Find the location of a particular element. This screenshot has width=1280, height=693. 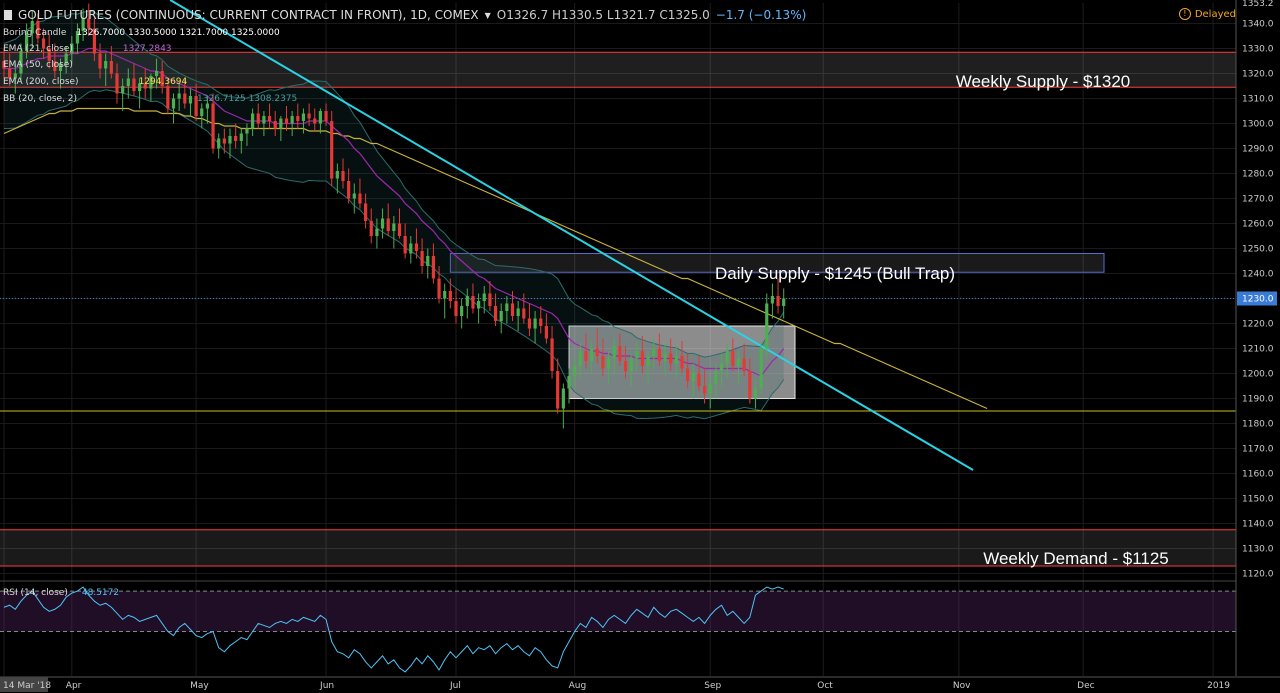

delayed-badge: ! Delayed is located at coordinates (1207, 14).